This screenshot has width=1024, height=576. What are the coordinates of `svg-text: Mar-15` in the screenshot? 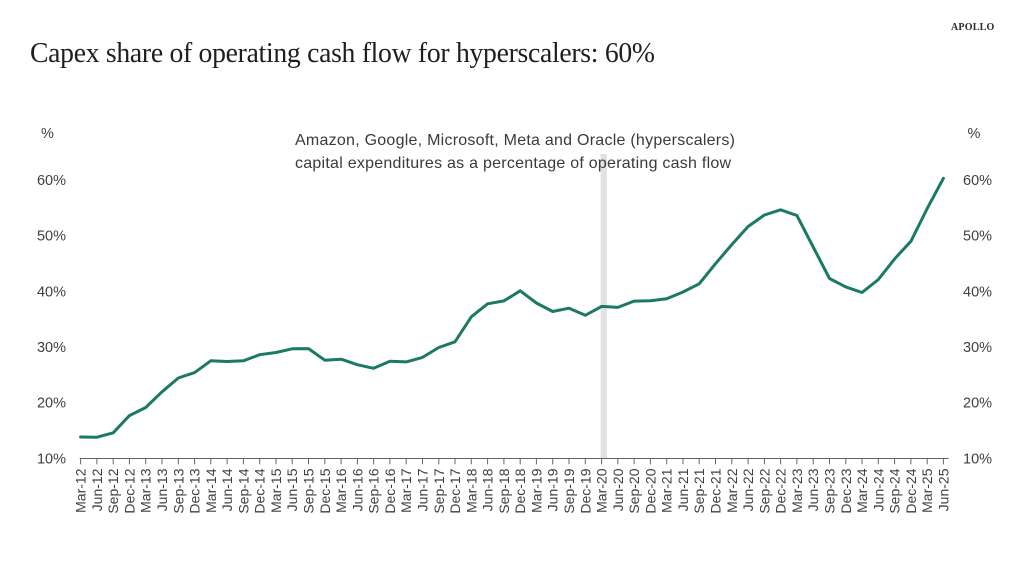 It's located at (276, 490).